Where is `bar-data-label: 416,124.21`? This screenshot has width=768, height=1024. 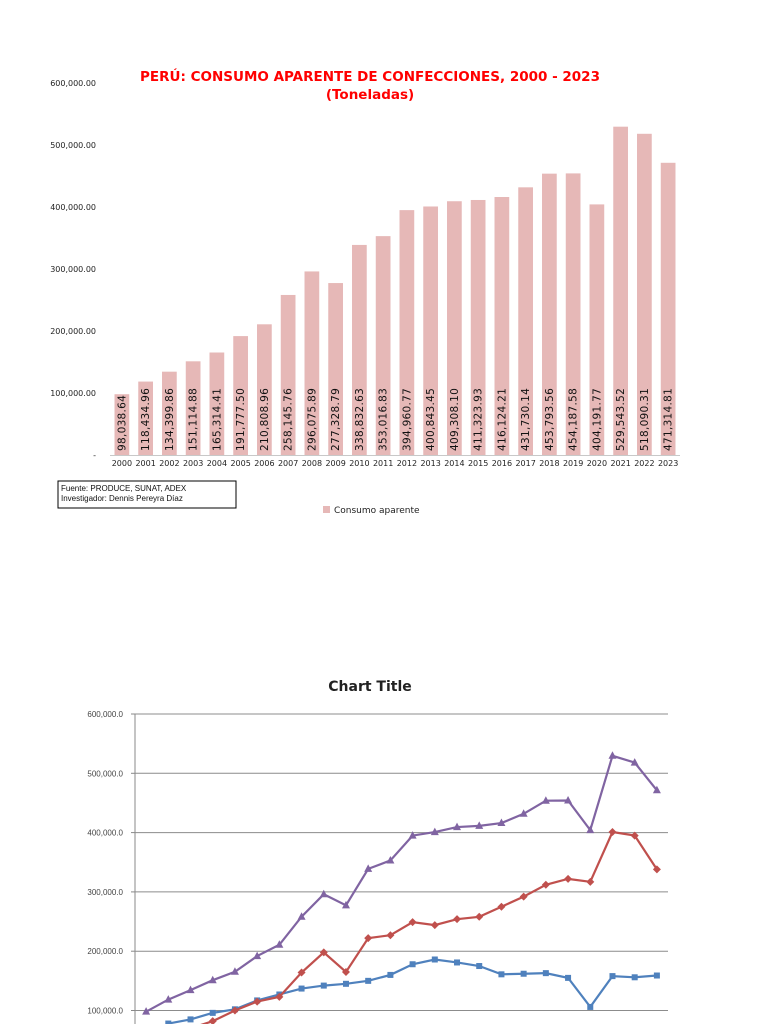
bar-data-label: 416,124.21 is located at coordinates (502, 419).